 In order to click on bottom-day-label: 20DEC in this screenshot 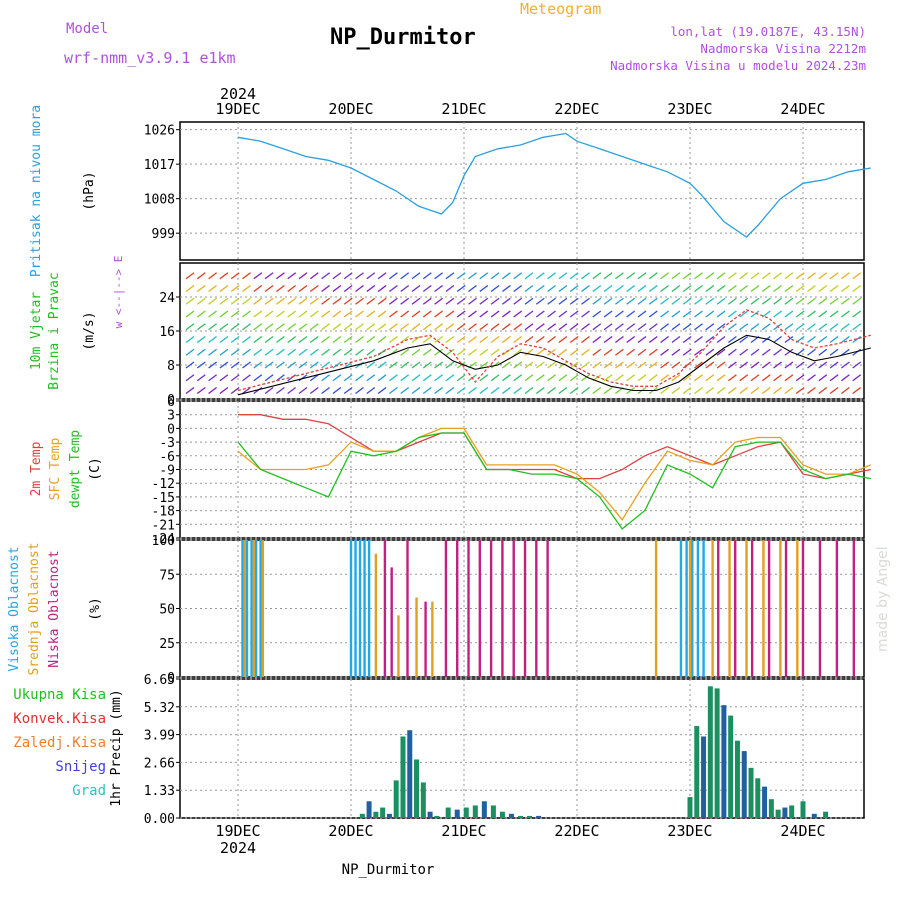, I will do `click(350, 831)`.